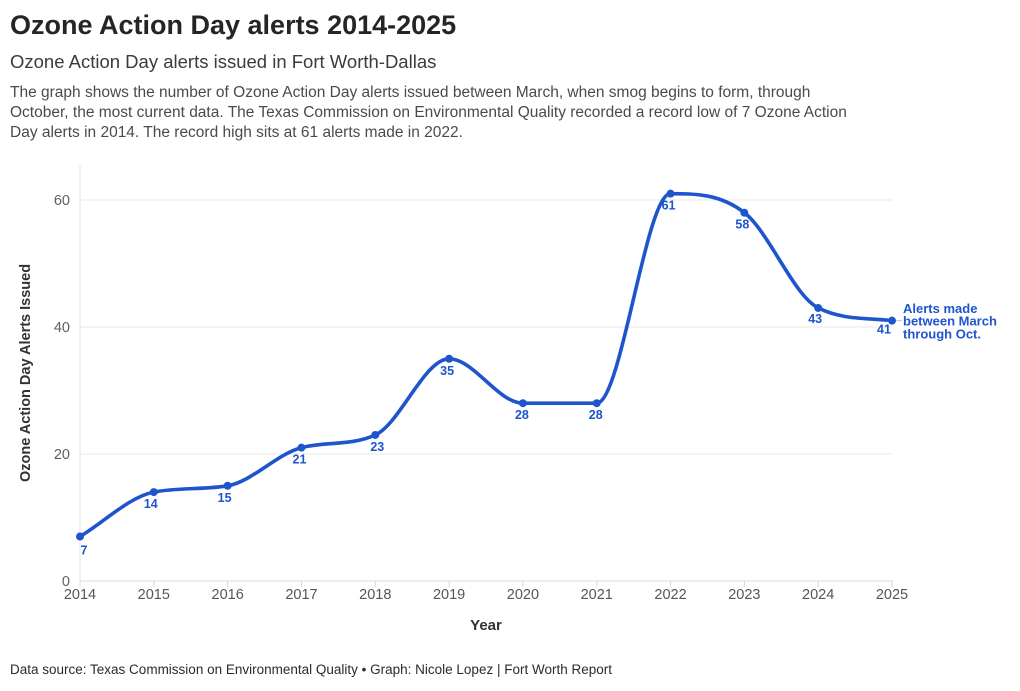 The image size is (1020, 691). What do you see at coordinates (523, 595) in the screenshot?
I see `x-tick-label: 2020` at bounding box center [523, 595].